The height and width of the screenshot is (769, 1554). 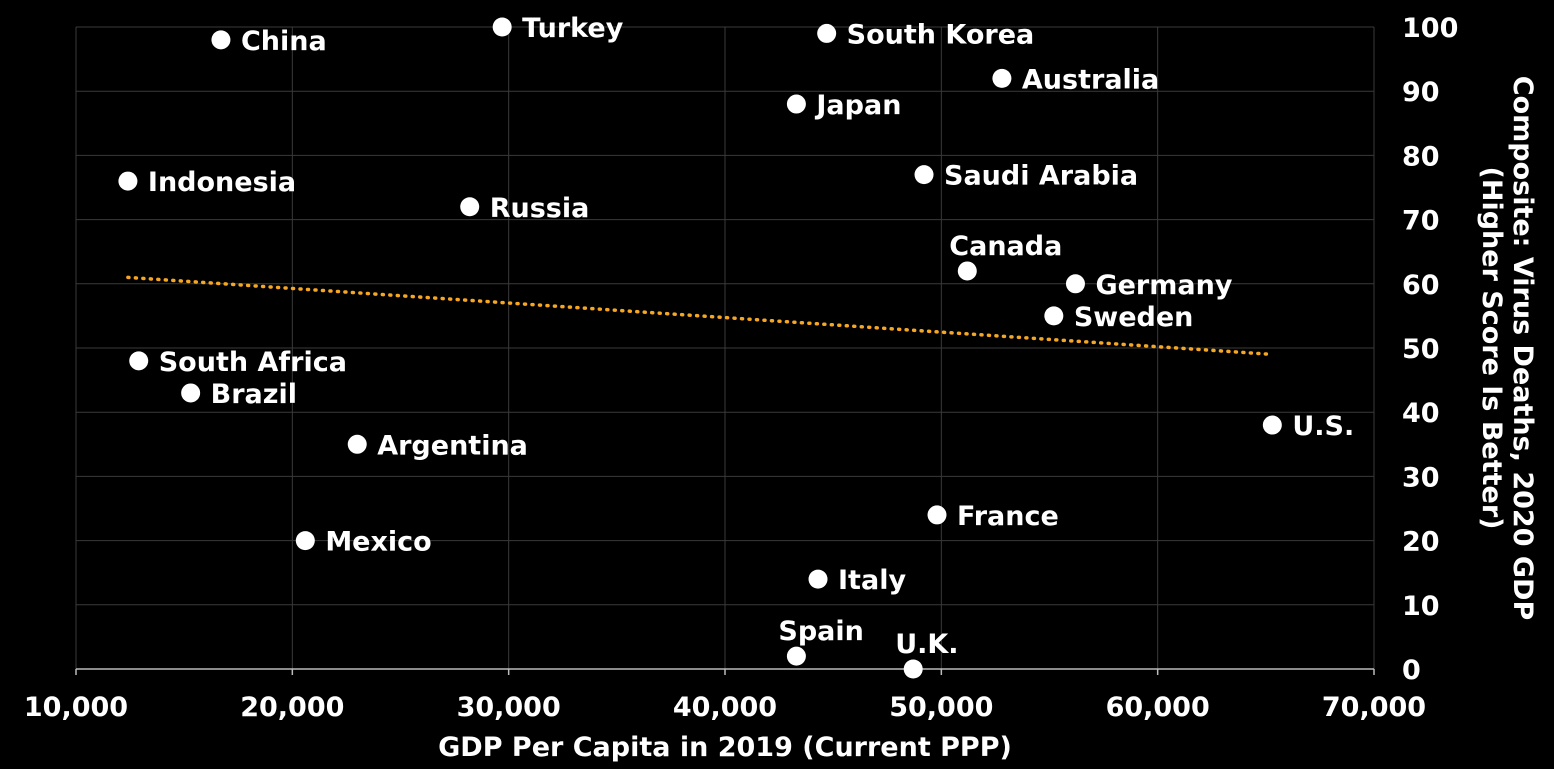 I want to click on point-label: Sweden, so click(x=1134, y=317).